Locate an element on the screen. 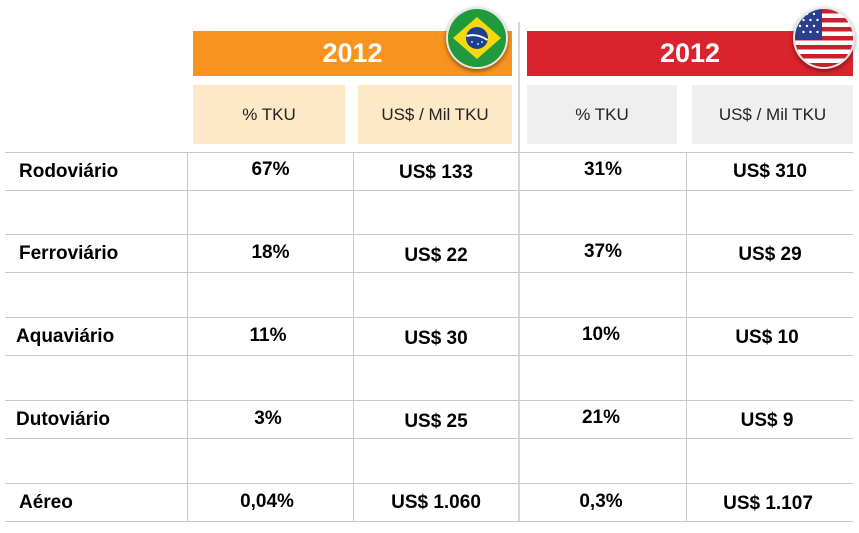 Image resolution: width=859 pixels, height=533 pixels. usa-pct-value: 31% is located at coordinates (603, 169).